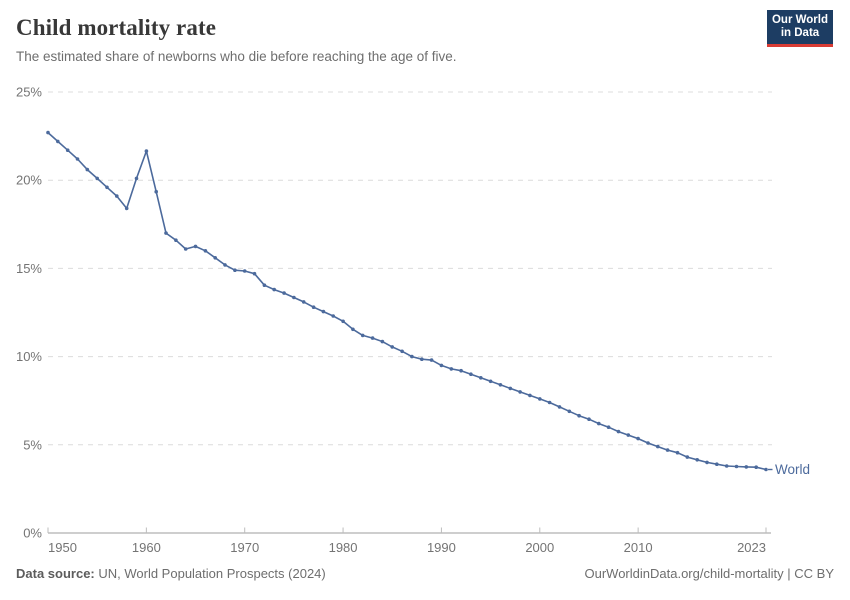 Image resolution: width=850 pixels, height=600 pixels. What do you see at coordinates (799, 20) in the screenshot?
I see `owid-logo-line1: Our World` at bounding box center [799, 20].